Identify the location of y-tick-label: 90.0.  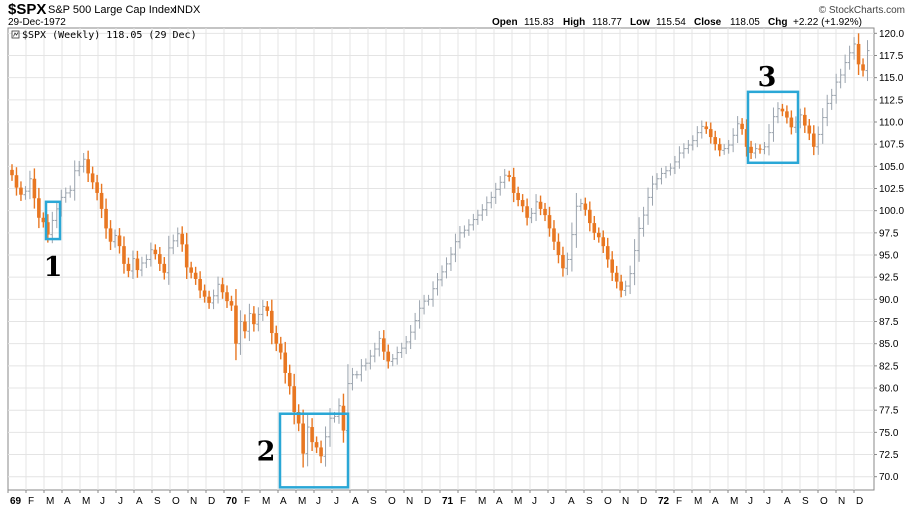
(889, 300).